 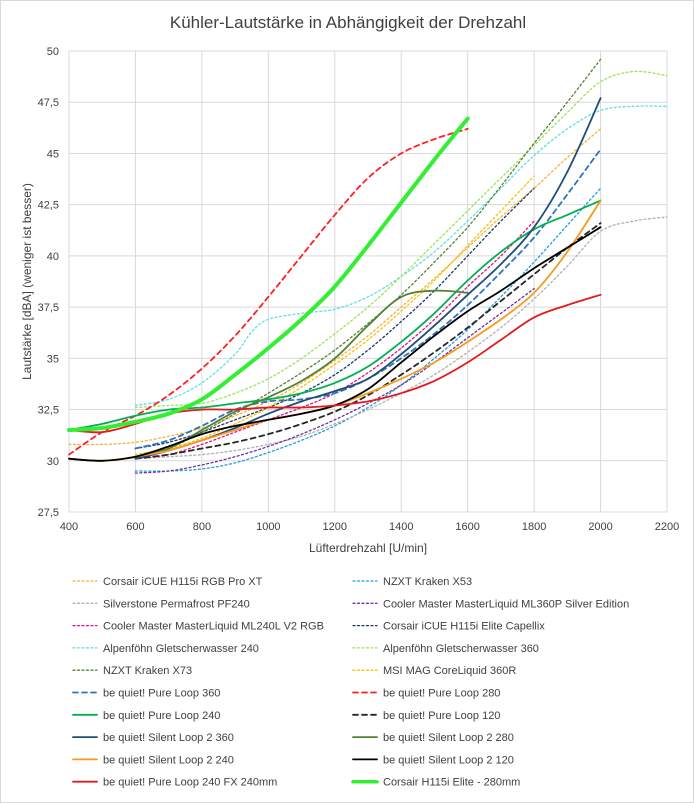 I want to click on x-tick-label: 2000, so click(x=600, y=527).